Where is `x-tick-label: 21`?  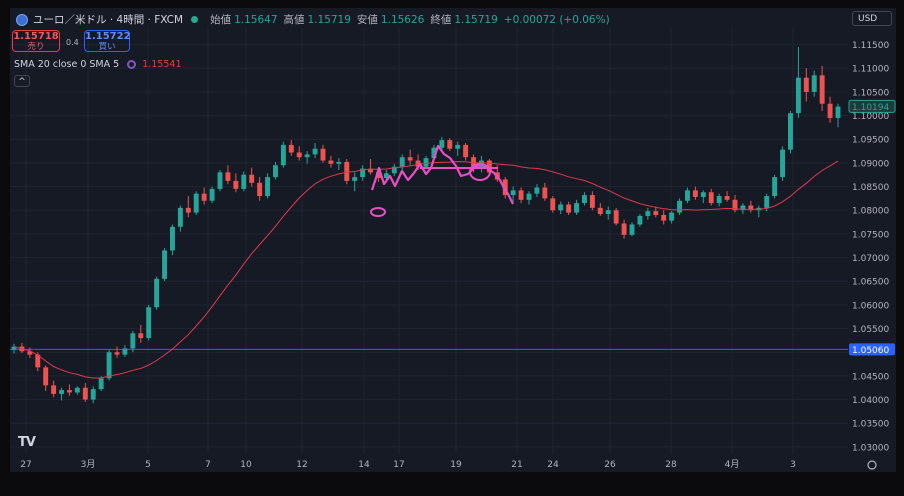 x-tick-label: 21 is located at coordinates (516, 465).